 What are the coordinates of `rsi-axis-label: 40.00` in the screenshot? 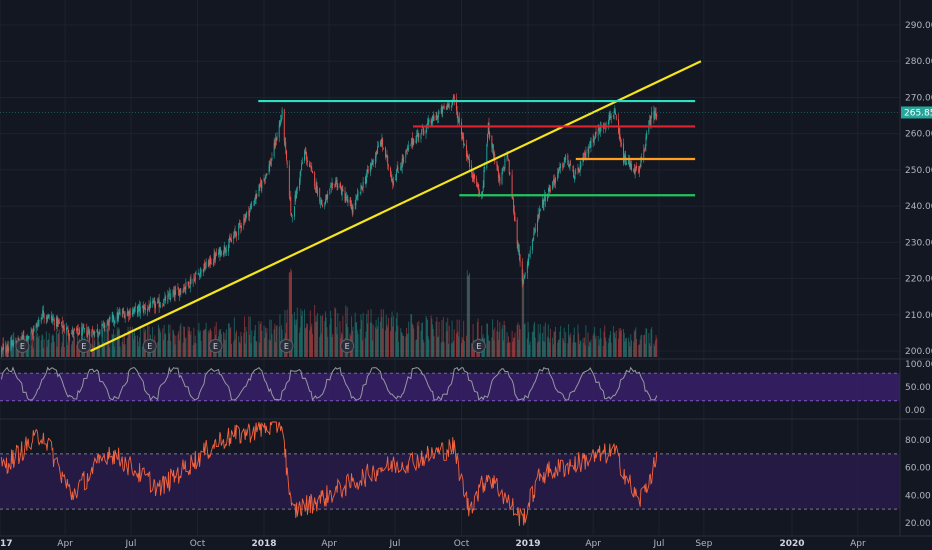 It's located at (918, 496).